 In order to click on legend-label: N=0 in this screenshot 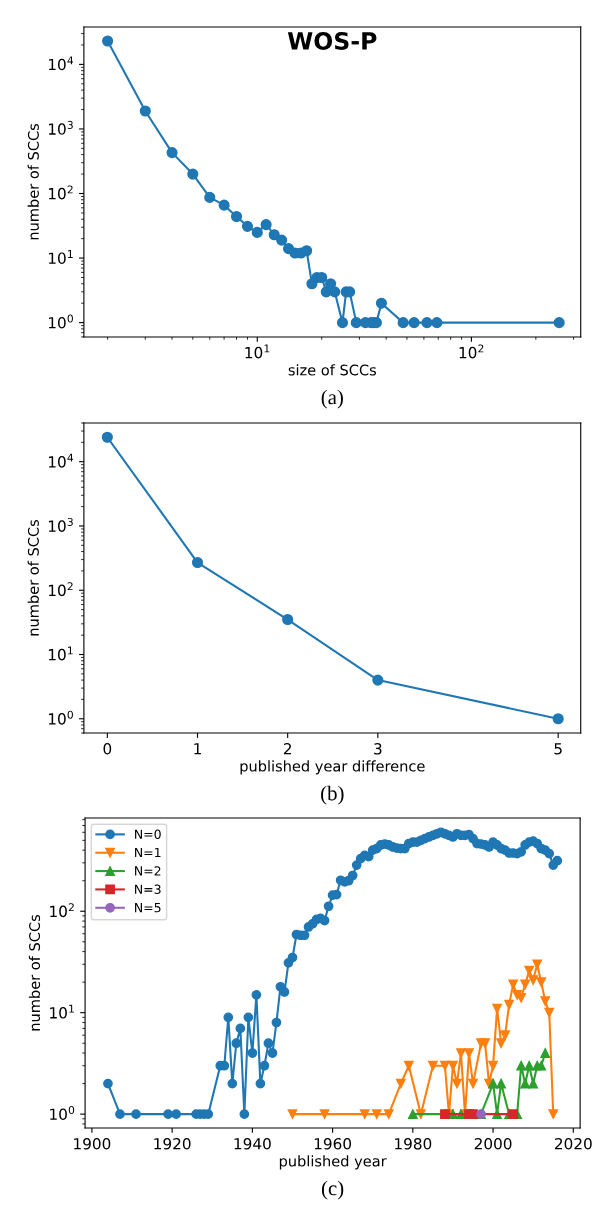, I will do `click(148, 834)`.